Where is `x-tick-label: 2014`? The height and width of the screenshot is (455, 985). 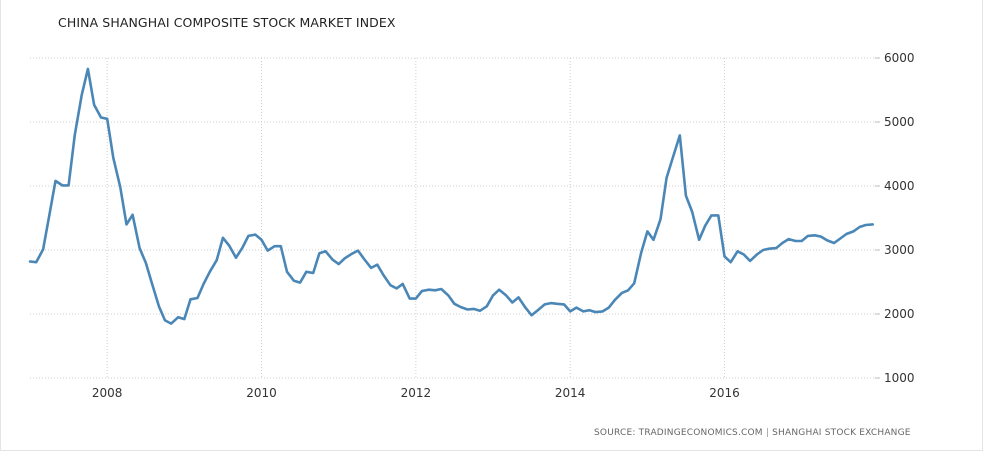 x-tick-label: 2014 is located at coordinates (570, 393).